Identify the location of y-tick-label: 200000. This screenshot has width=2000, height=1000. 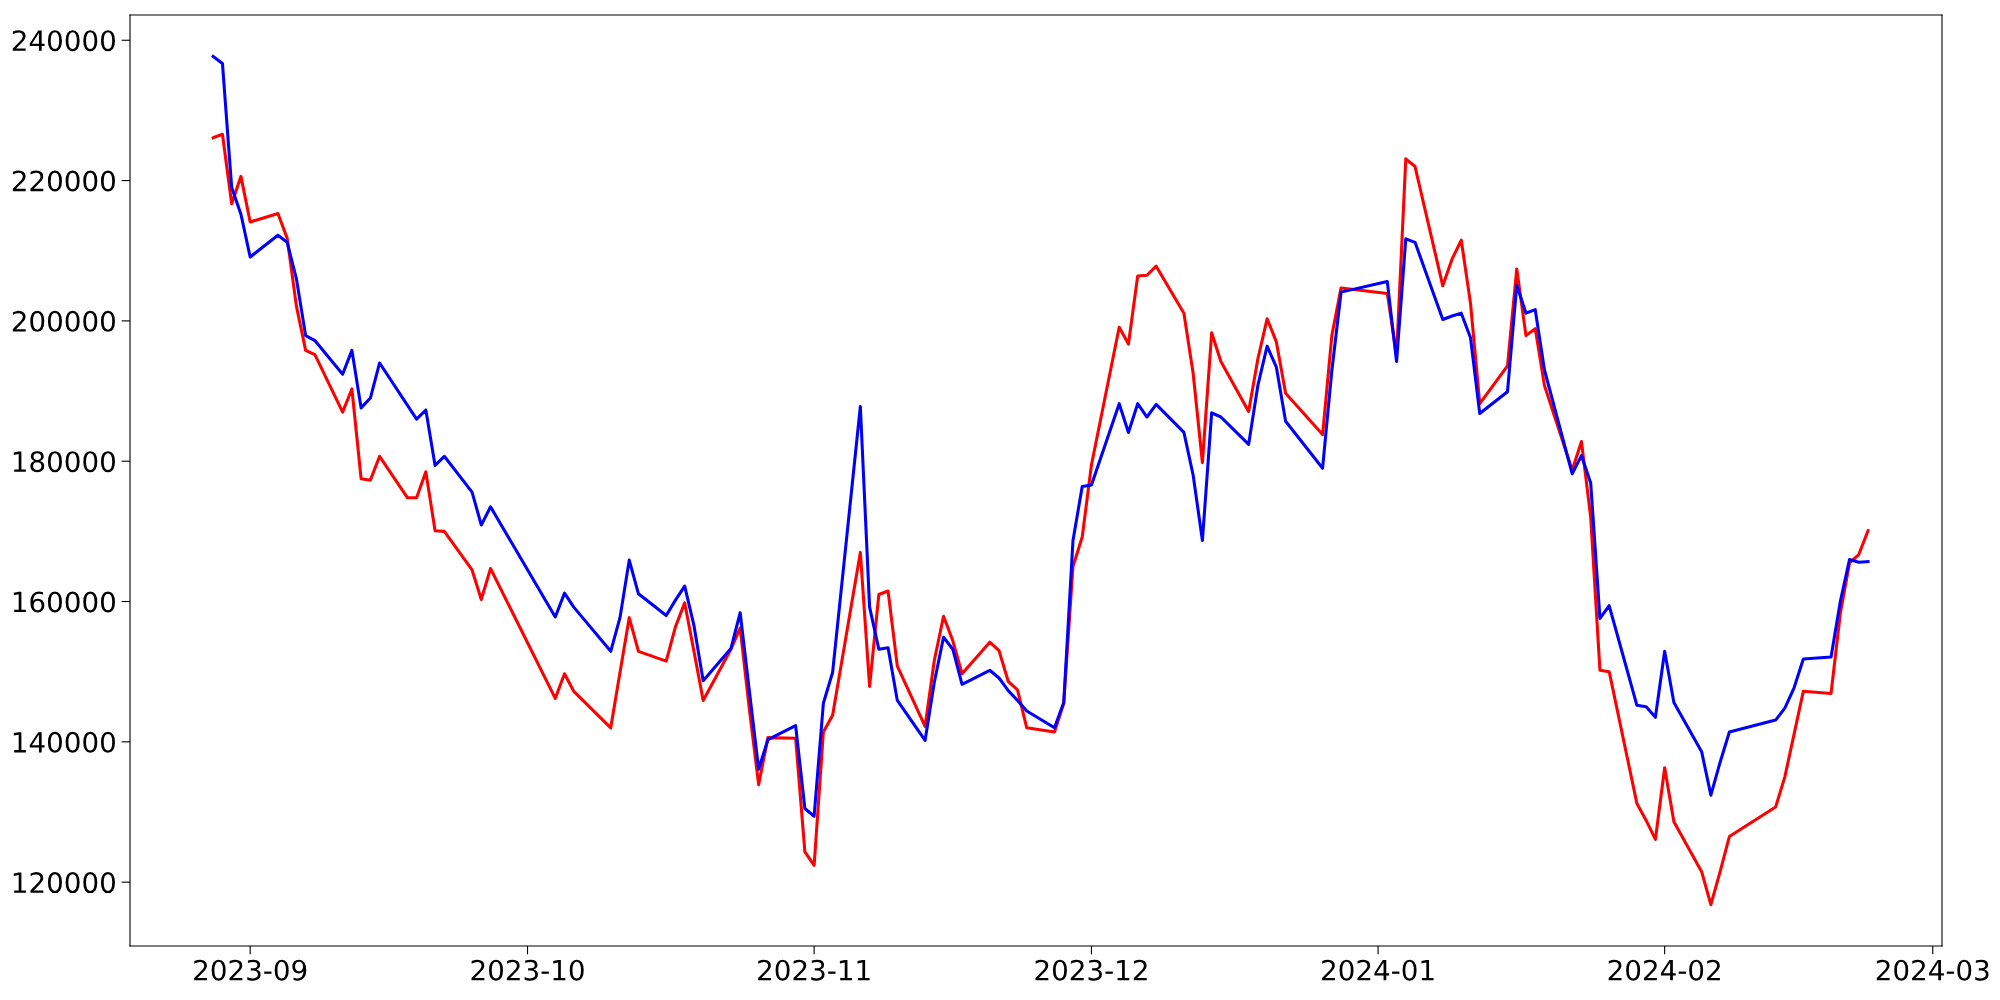
(63, 321).